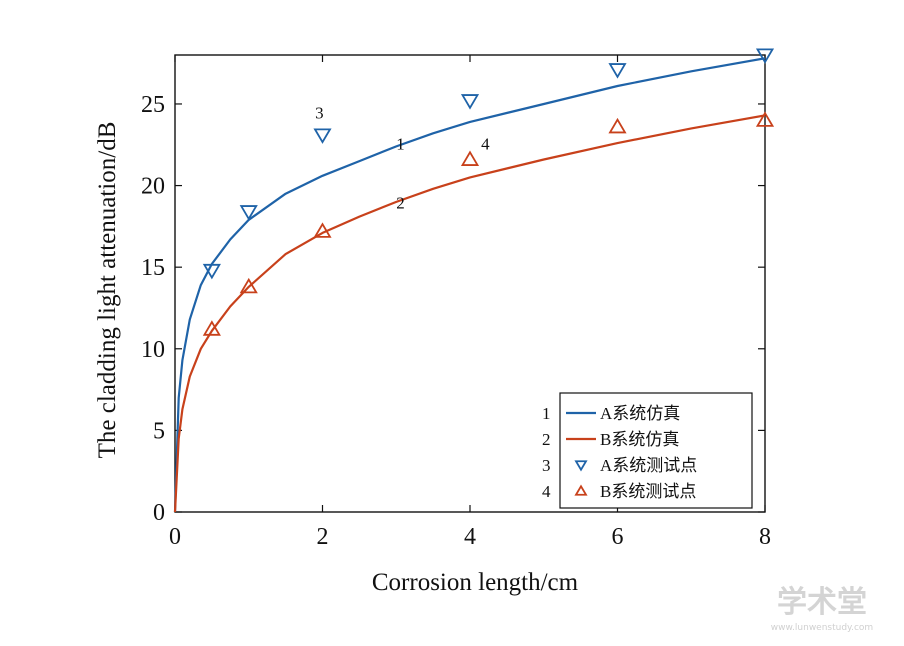 This screenshot has height=646, width=904. Describe the element at coordinates (546, 413) in the screenshot. I see `legend-number: 1` at that location.